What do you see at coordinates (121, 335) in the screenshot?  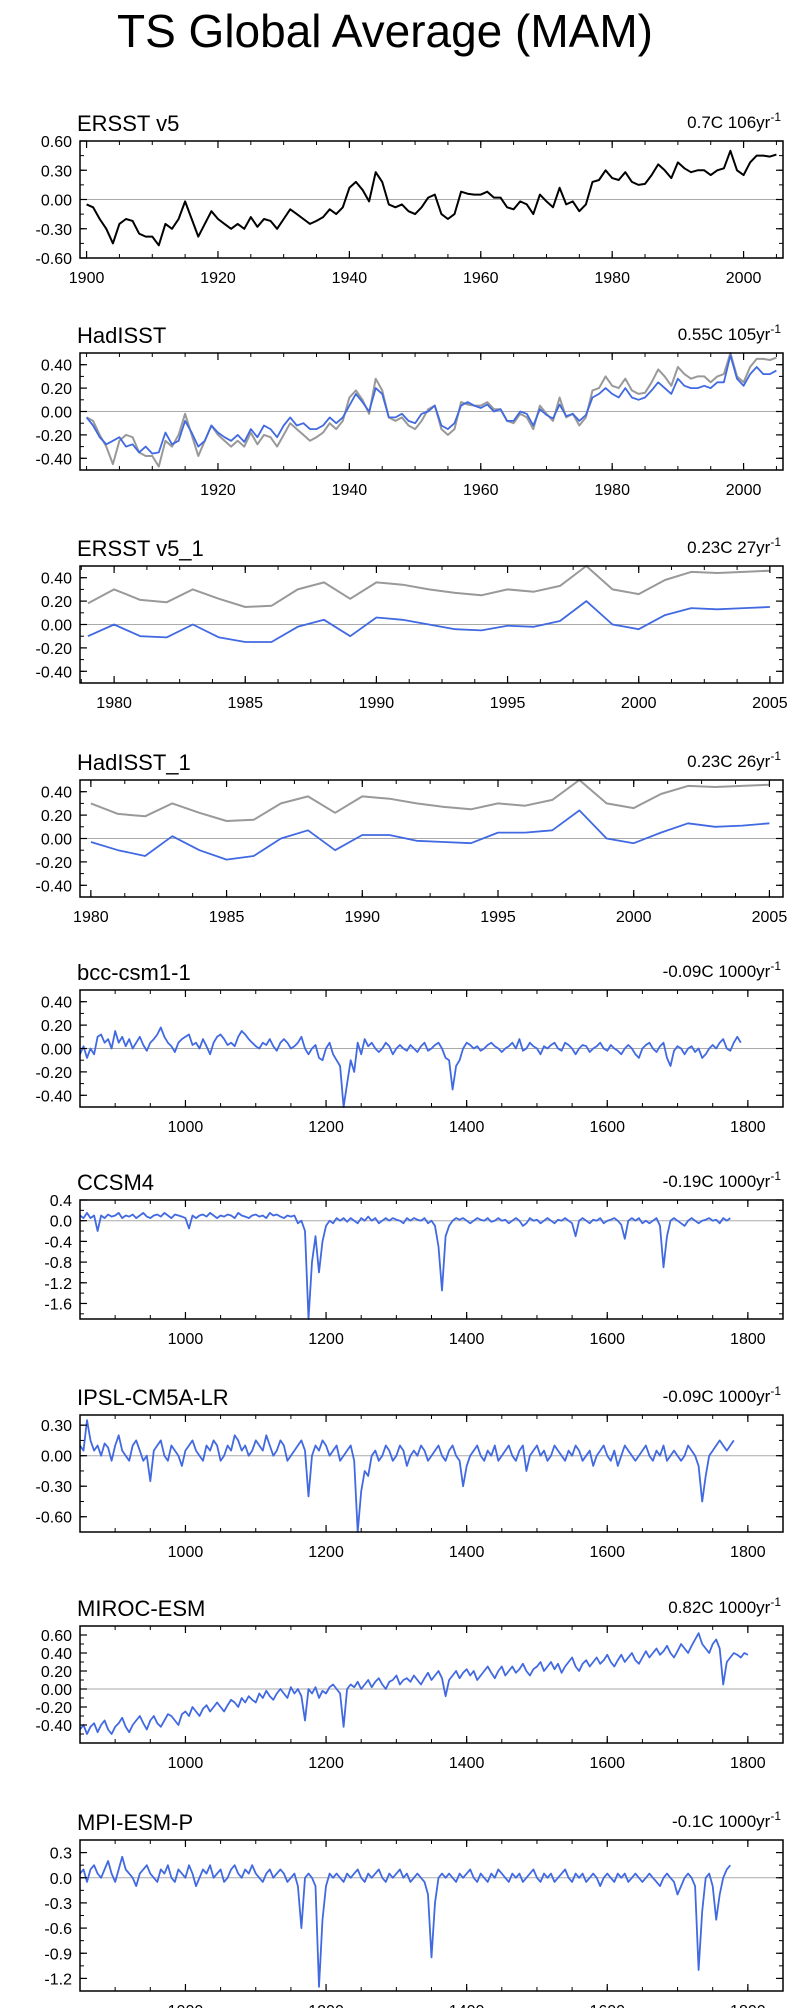 I see `chart-title: HadISST` at bounding box center [121, 335].